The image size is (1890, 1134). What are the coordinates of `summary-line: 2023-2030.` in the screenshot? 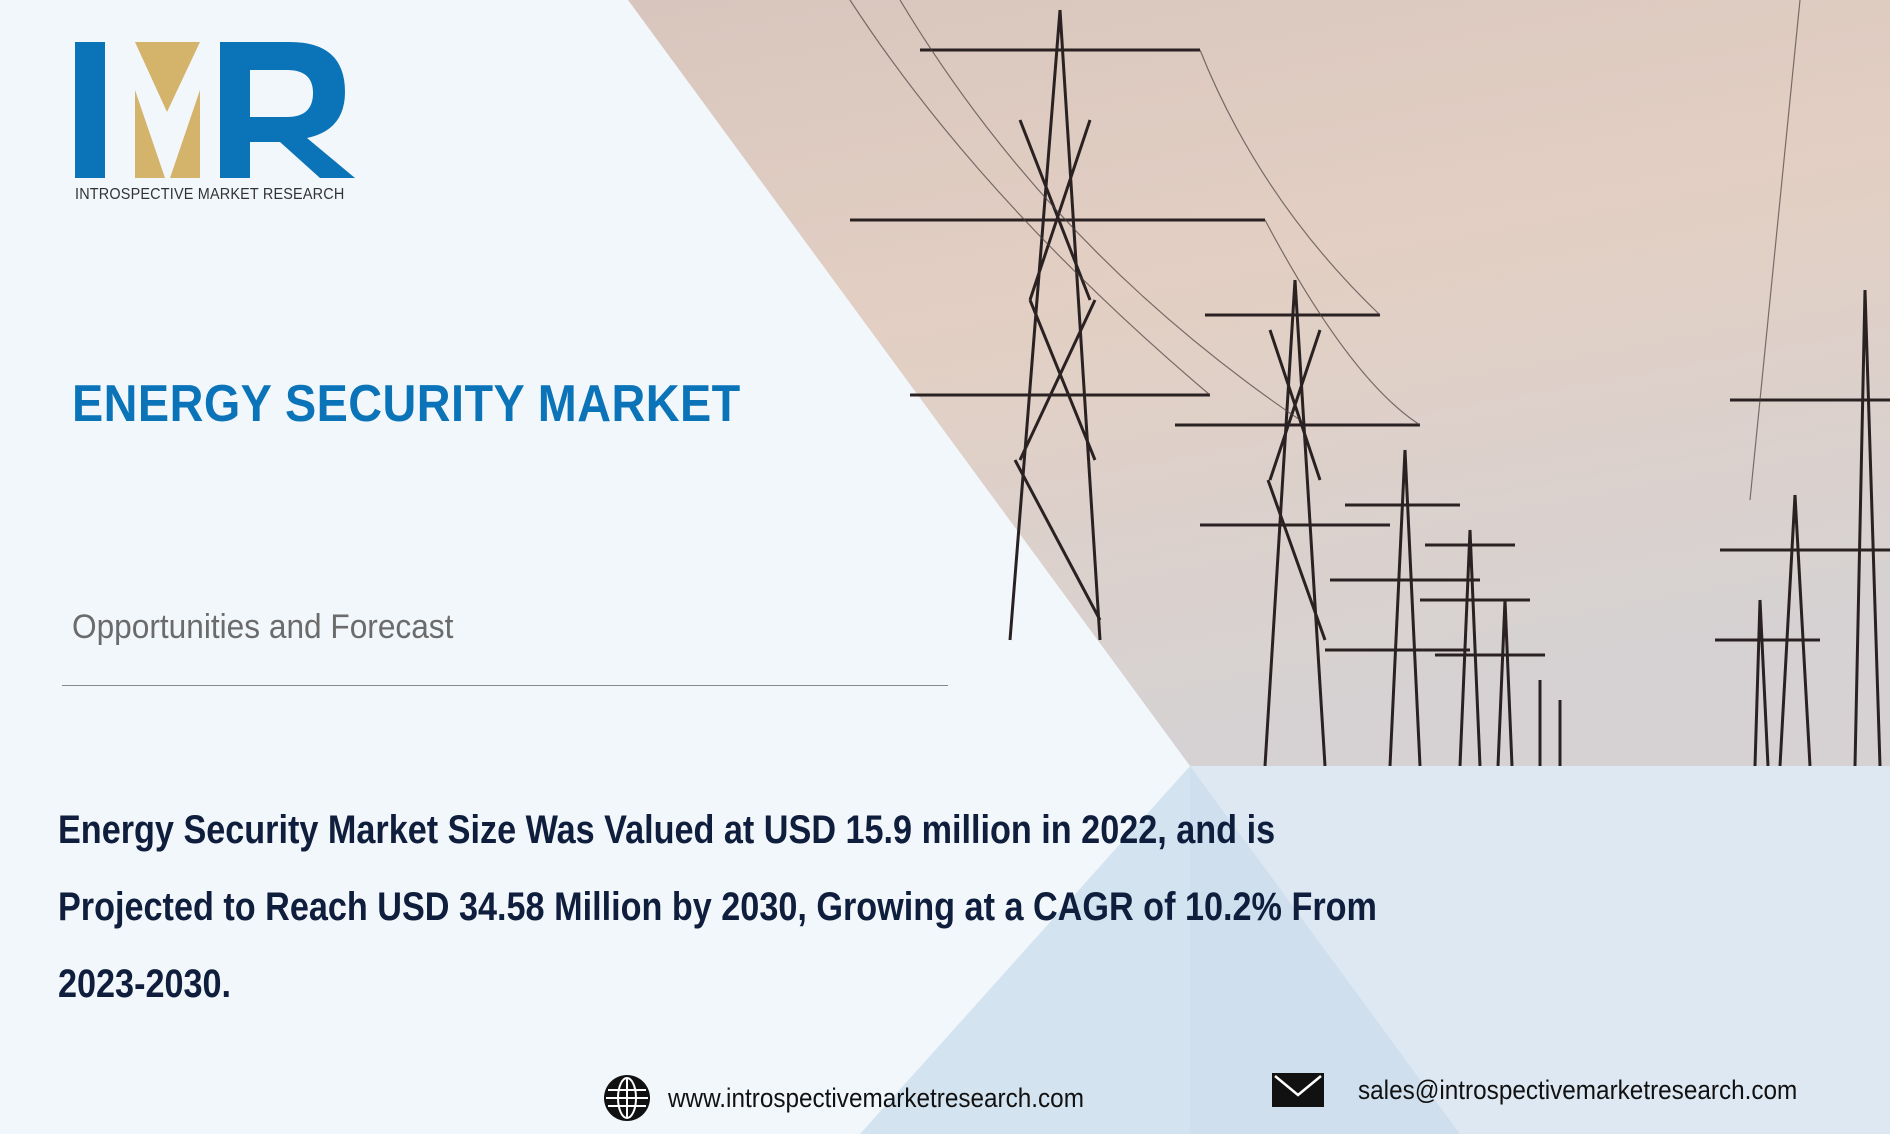 It's located at (145, 984).